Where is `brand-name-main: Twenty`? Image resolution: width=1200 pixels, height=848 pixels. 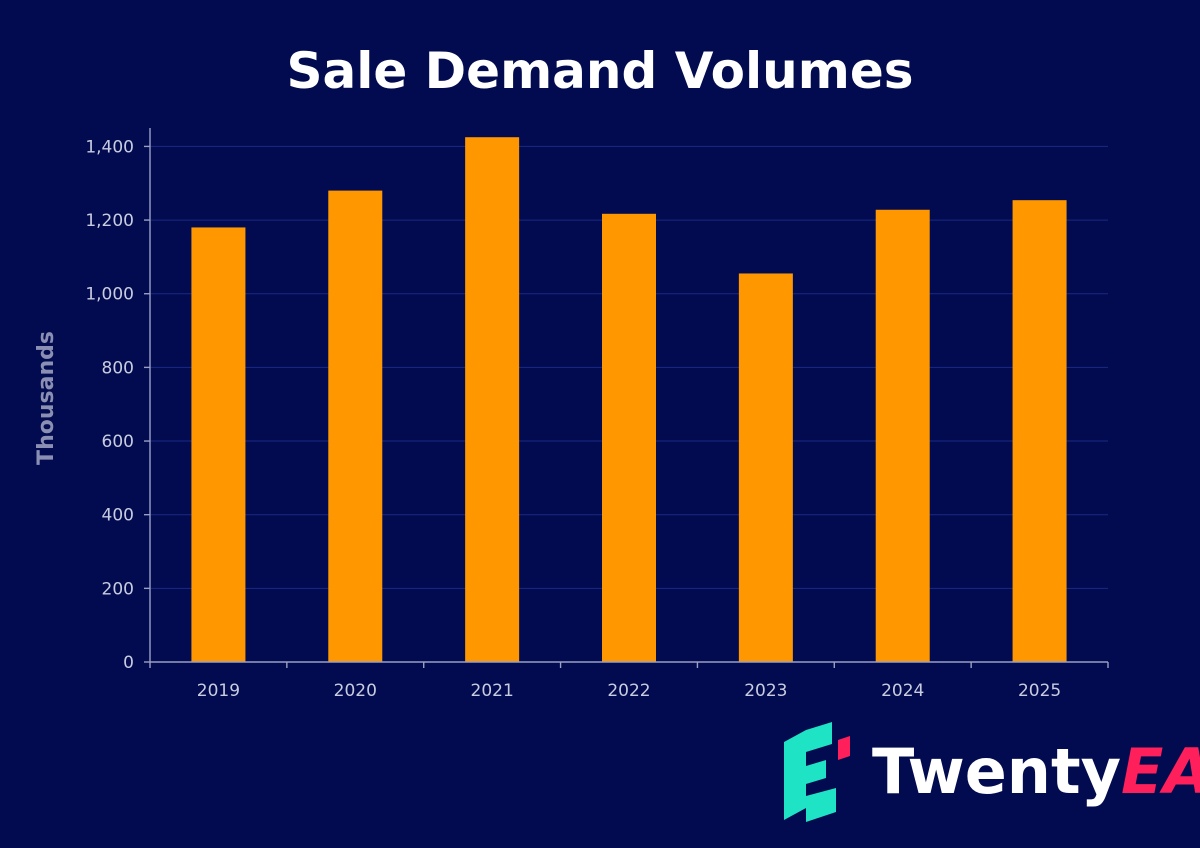
brand-name-main: Twenty is located at coordinates (996, 771).